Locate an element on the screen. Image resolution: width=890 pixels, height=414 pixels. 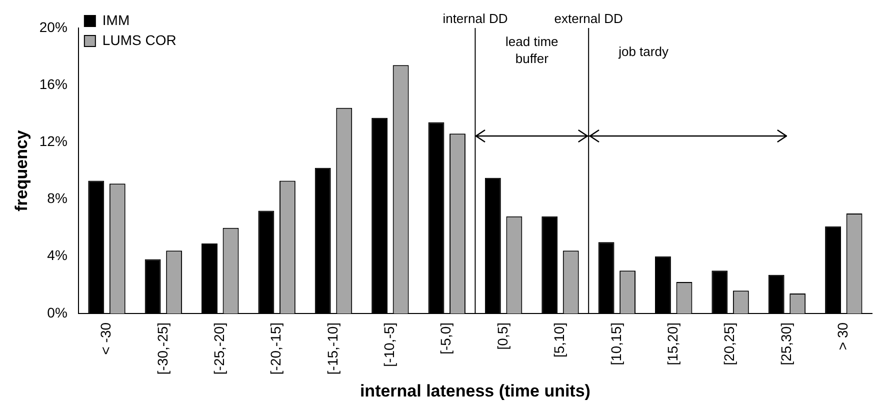
x-tick-label: [-10,-5] is located at coordinates (389, 344).